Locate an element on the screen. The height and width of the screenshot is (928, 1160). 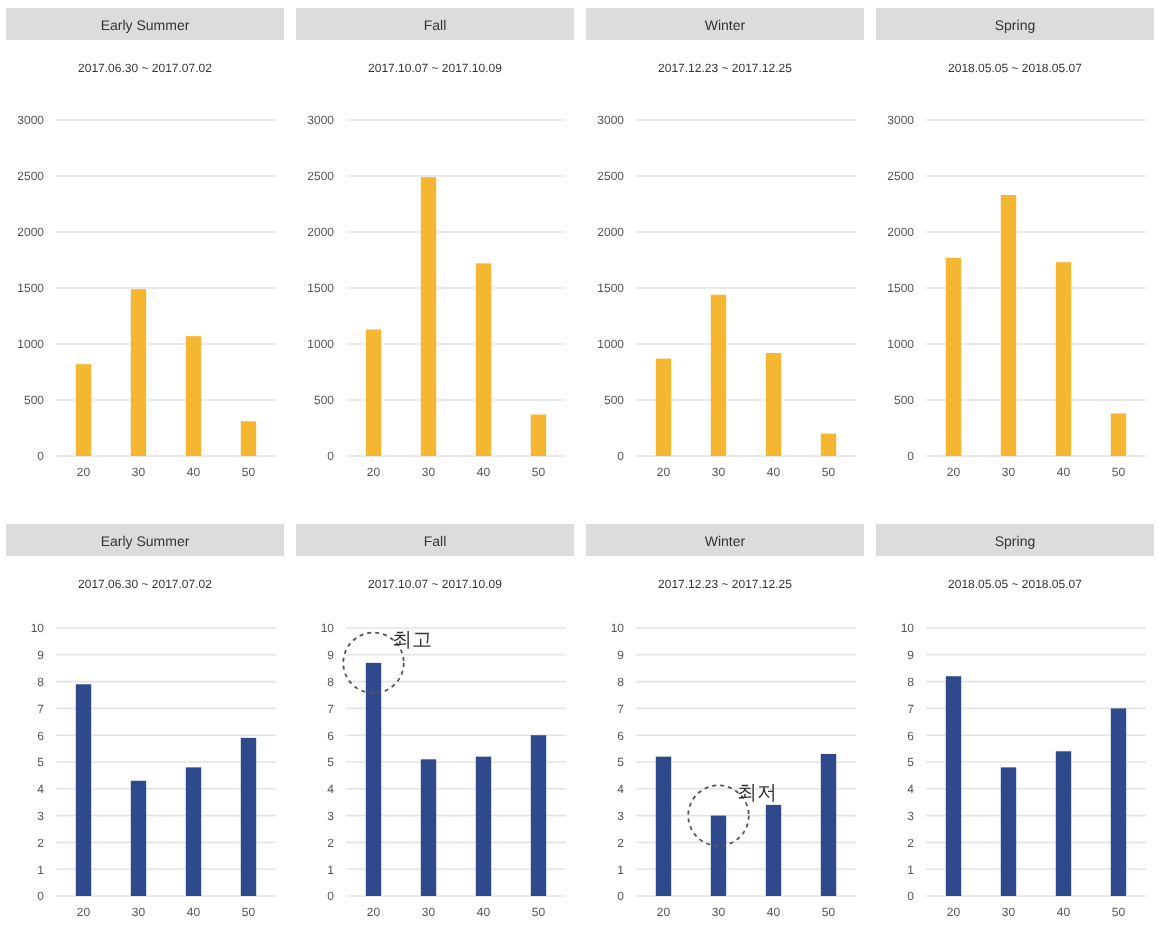
annotation: 최고 is located at coordinates (411, 641).